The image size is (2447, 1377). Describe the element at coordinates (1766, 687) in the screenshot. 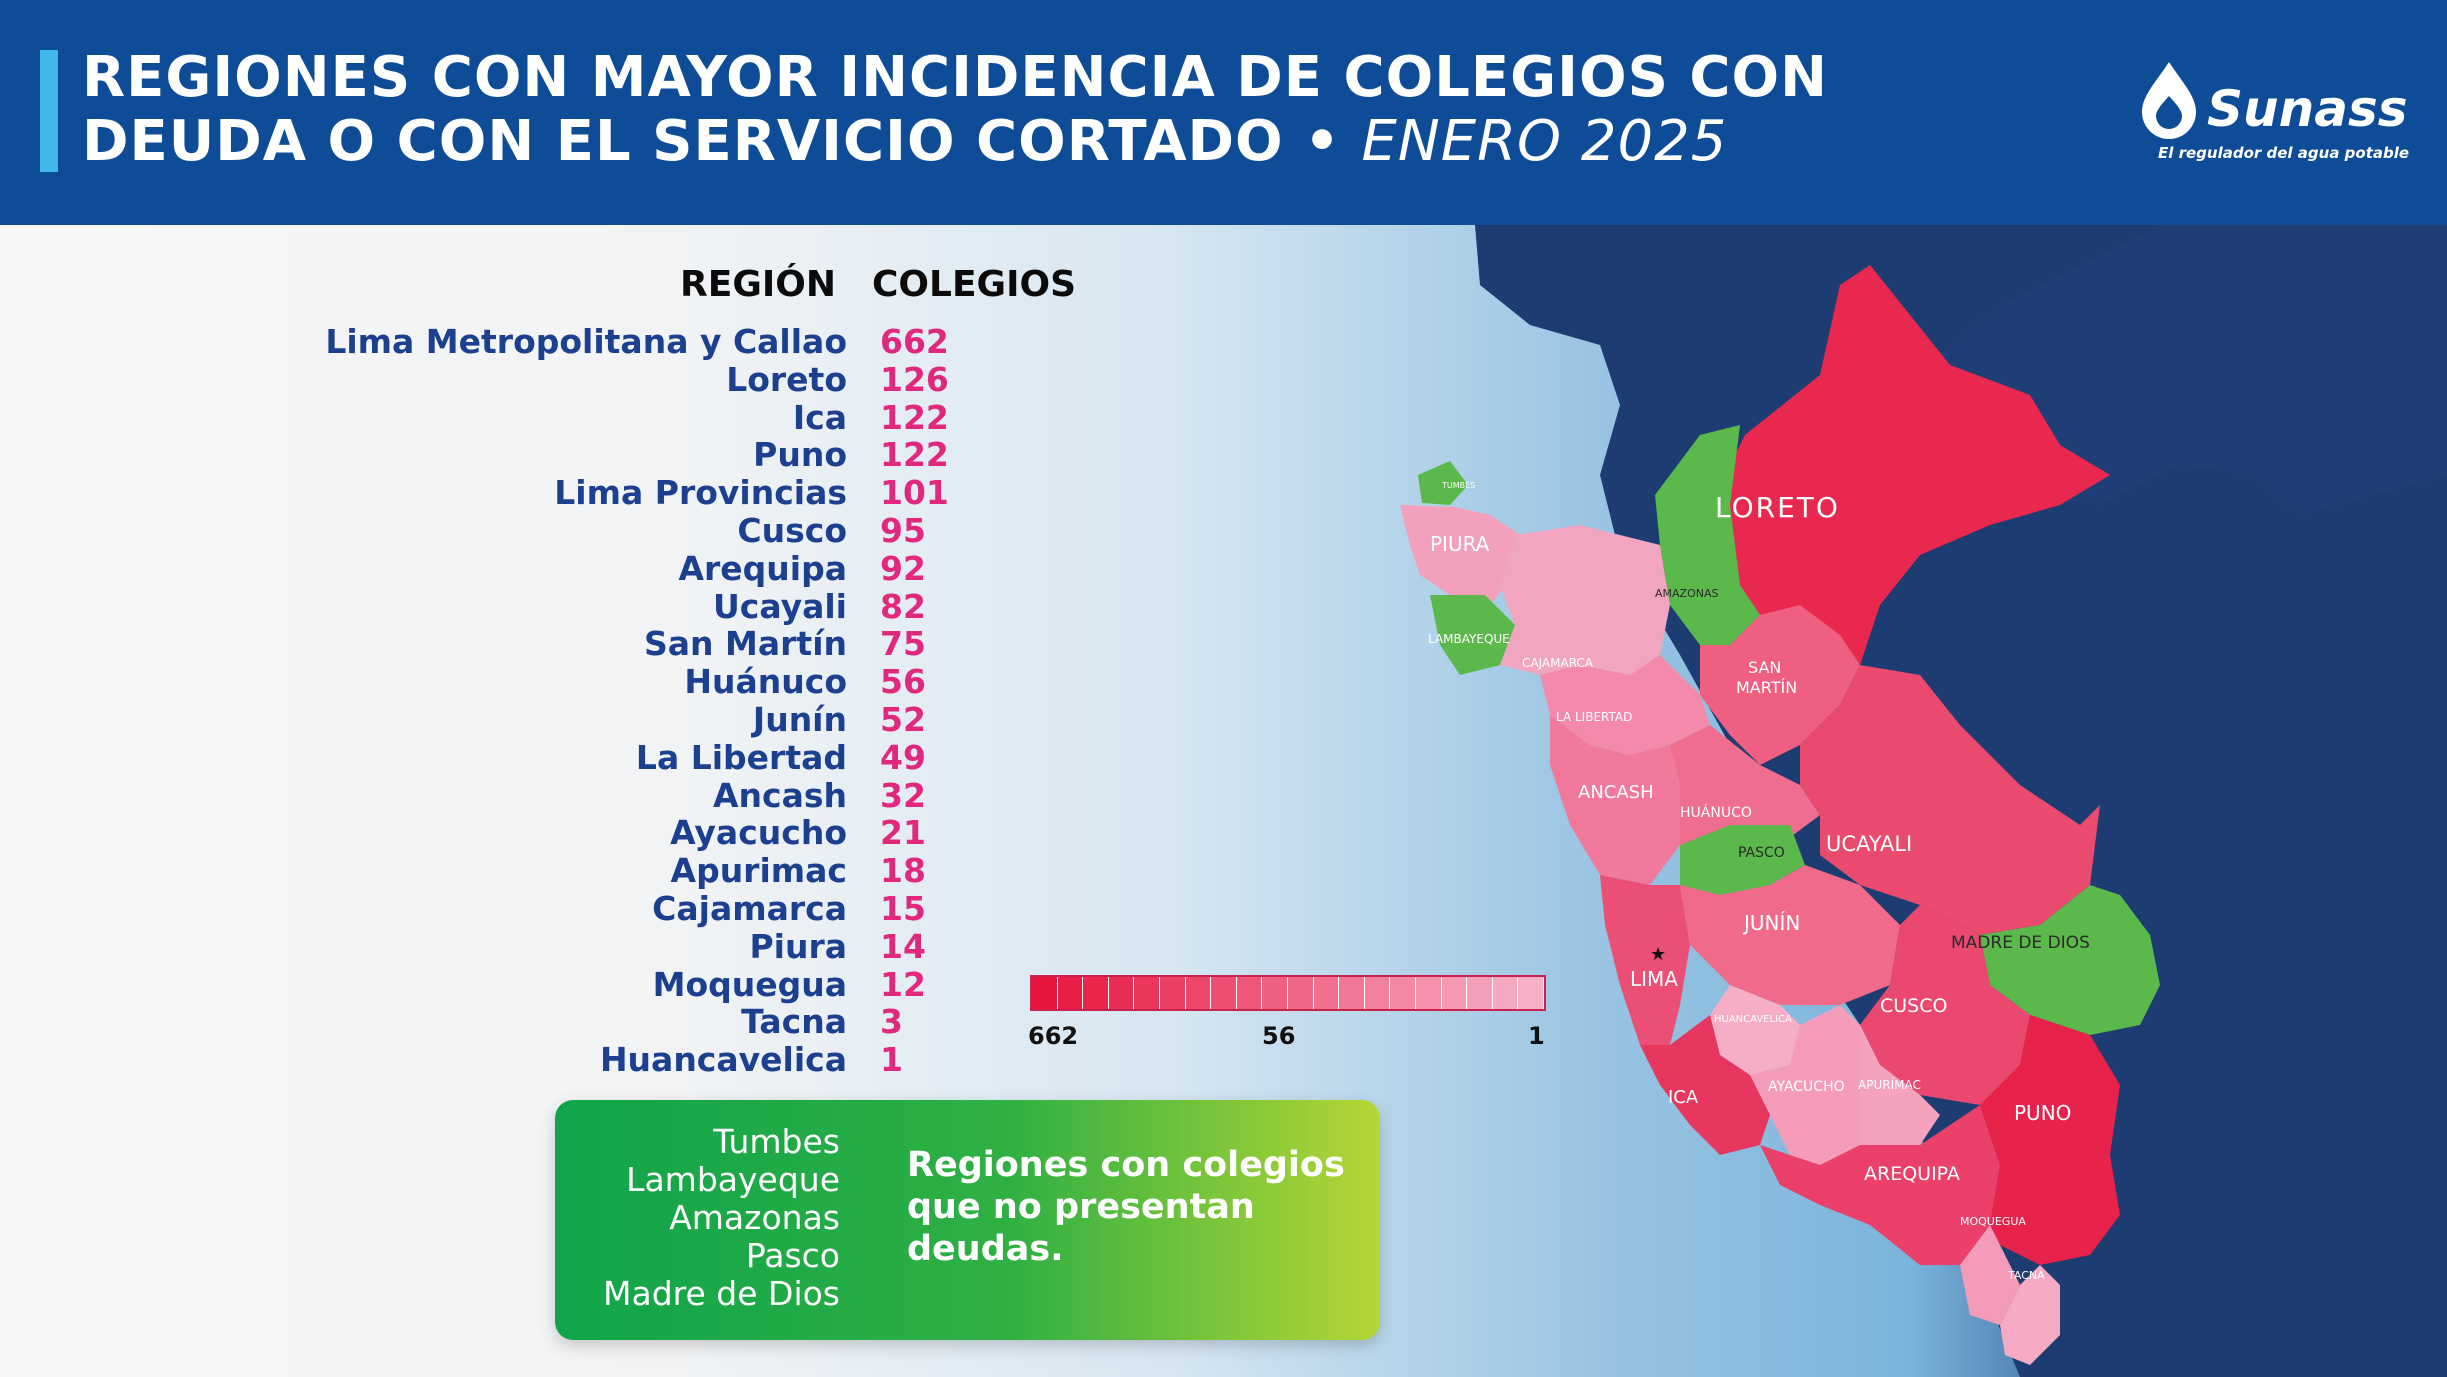

I see `label-san-martin-2: MARTÍN` at that location.